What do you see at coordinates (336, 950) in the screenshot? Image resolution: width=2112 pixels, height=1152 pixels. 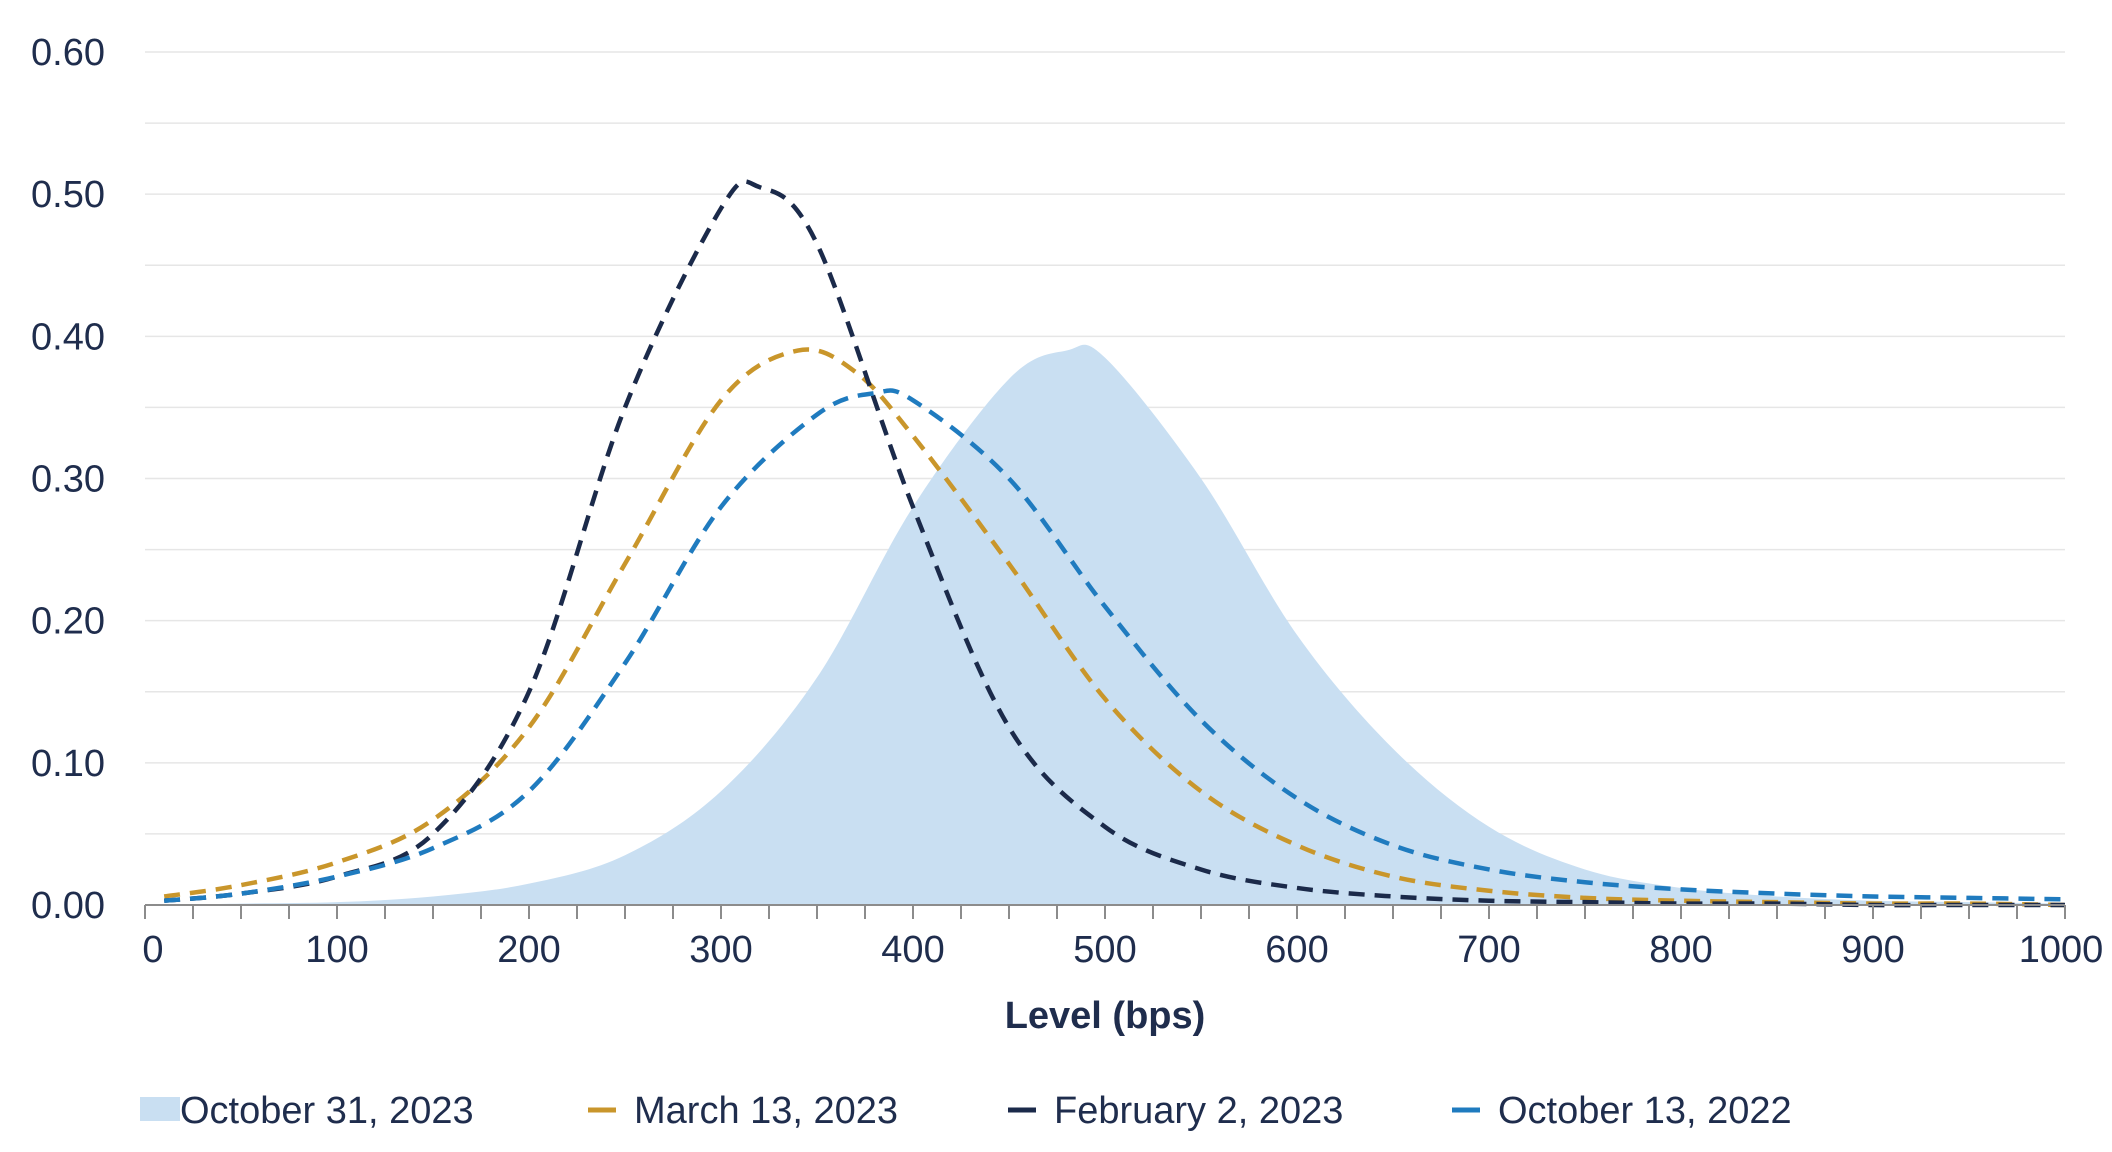 I see `x-tick-label: 100` at bounding box center [336, 950].